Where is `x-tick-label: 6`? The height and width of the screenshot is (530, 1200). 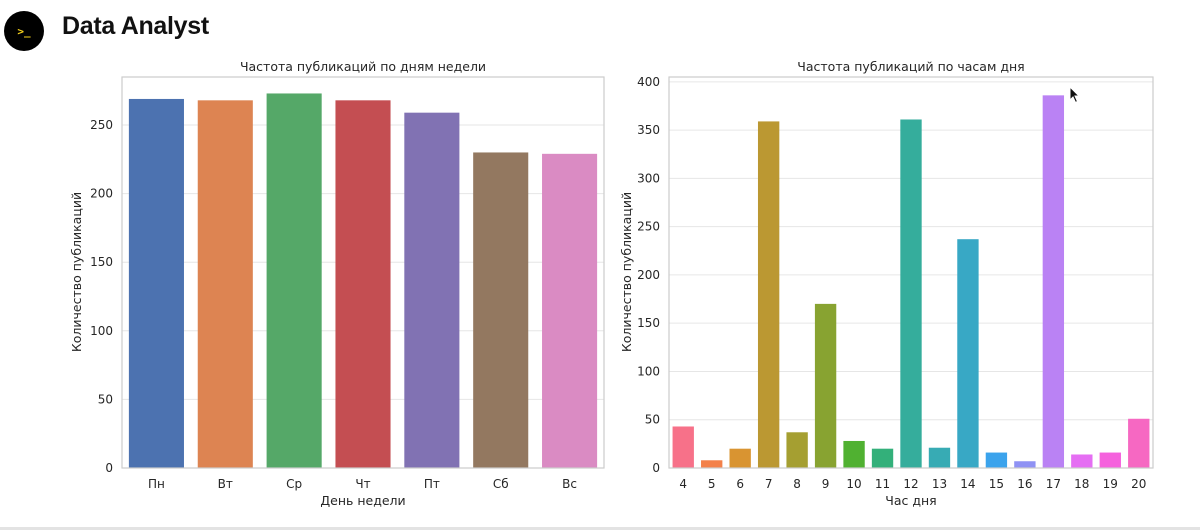 x-tick-label: 6 is located at coordinates (740, 484).